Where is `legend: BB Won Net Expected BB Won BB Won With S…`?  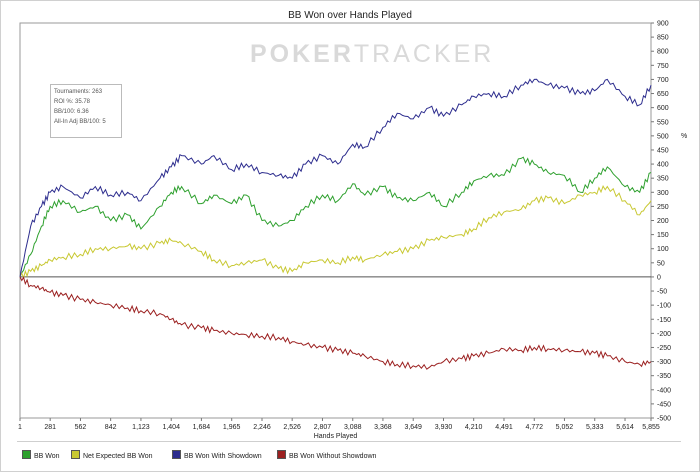 legend: BB Won Net Expected BB Won BB Won With S… is located at coordinates (349, 451).